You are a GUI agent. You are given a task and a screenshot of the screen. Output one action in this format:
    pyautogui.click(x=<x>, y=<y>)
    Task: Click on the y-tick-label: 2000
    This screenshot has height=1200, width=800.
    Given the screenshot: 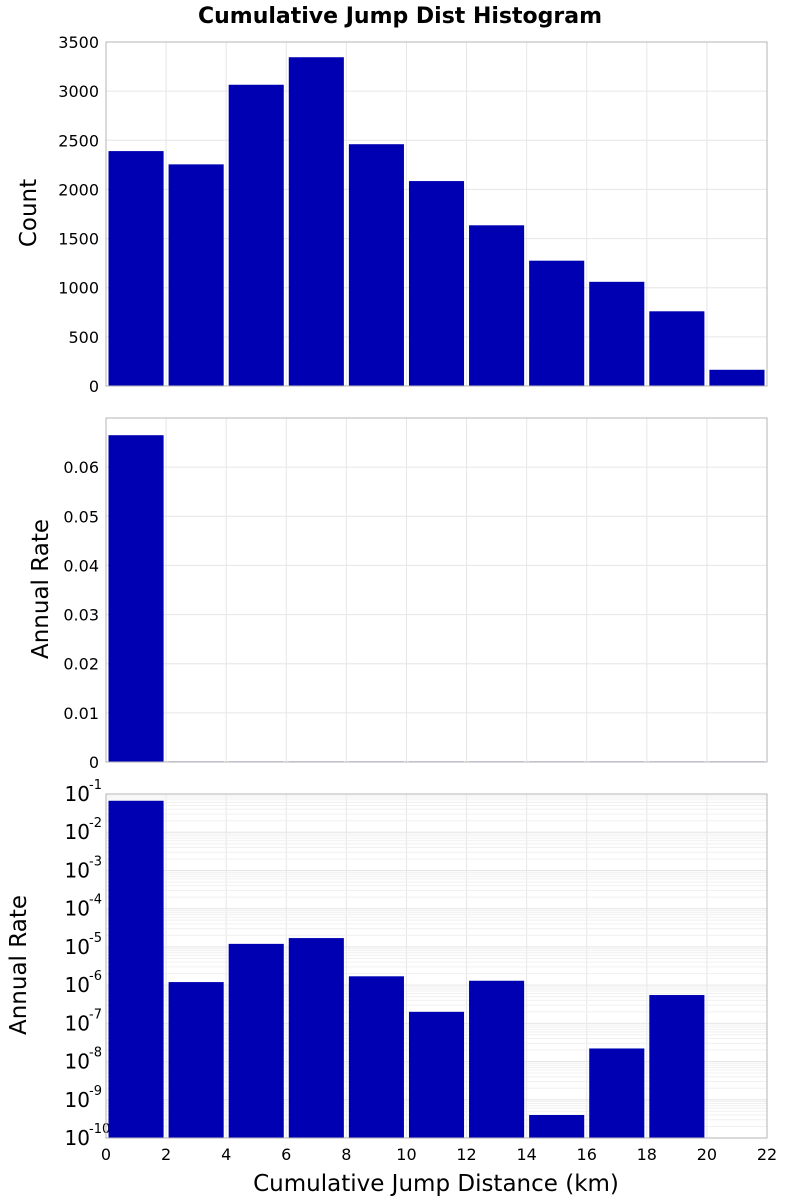 What is the action you would take?
    pyautogui.click(x=78, y=189)
    